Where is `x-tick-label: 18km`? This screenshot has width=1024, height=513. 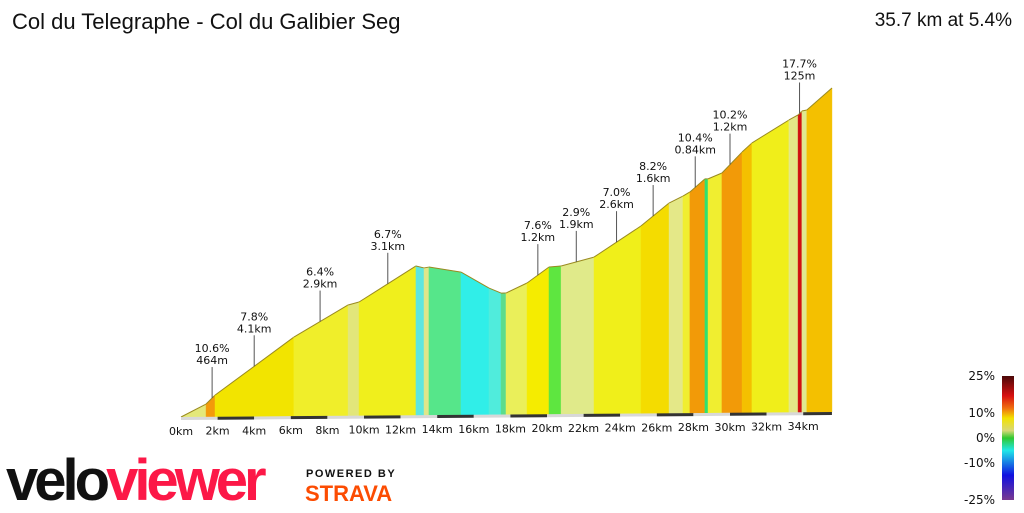 x-tick-label: 18km is located at coordinates (510, 428).